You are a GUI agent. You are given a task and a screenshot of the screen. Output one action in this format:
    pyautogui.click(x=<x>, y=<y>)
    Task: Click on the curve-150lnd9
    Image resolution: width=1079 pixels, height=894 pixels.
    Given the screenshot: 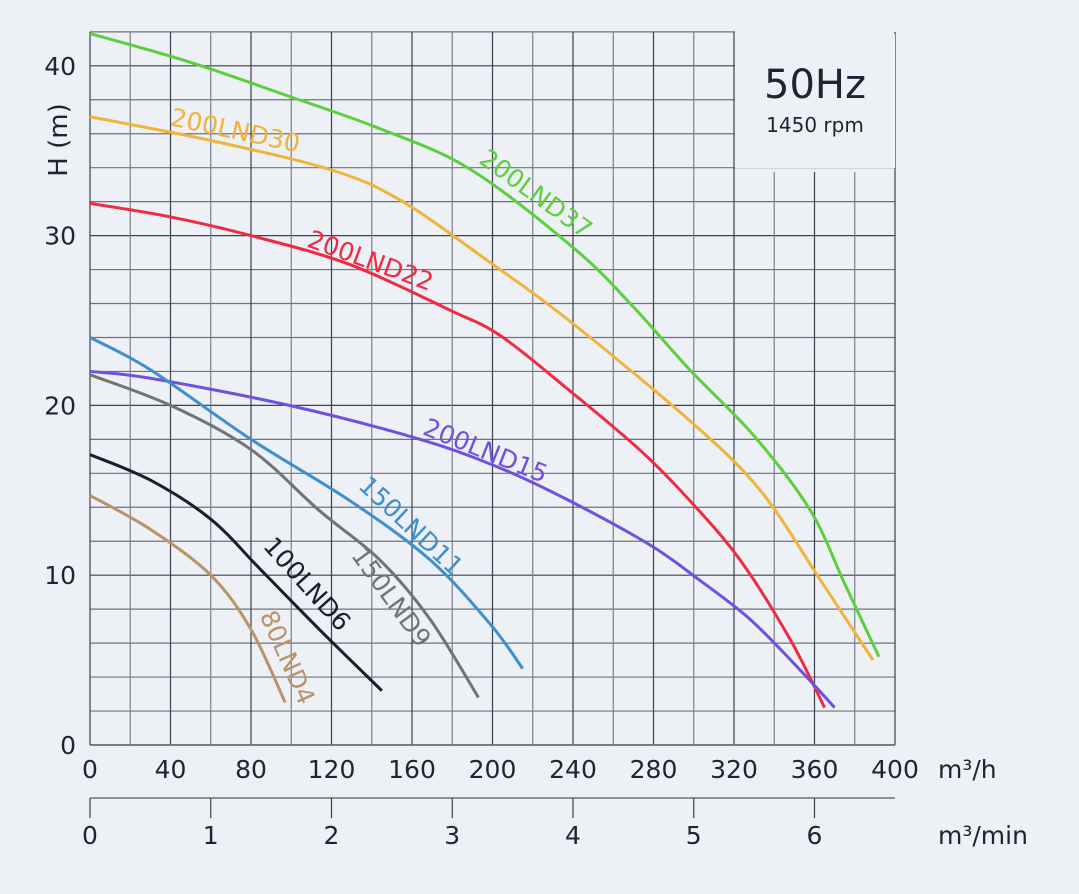 What is the action you would take?
    pyautogui.click(x=284, y=536)
    